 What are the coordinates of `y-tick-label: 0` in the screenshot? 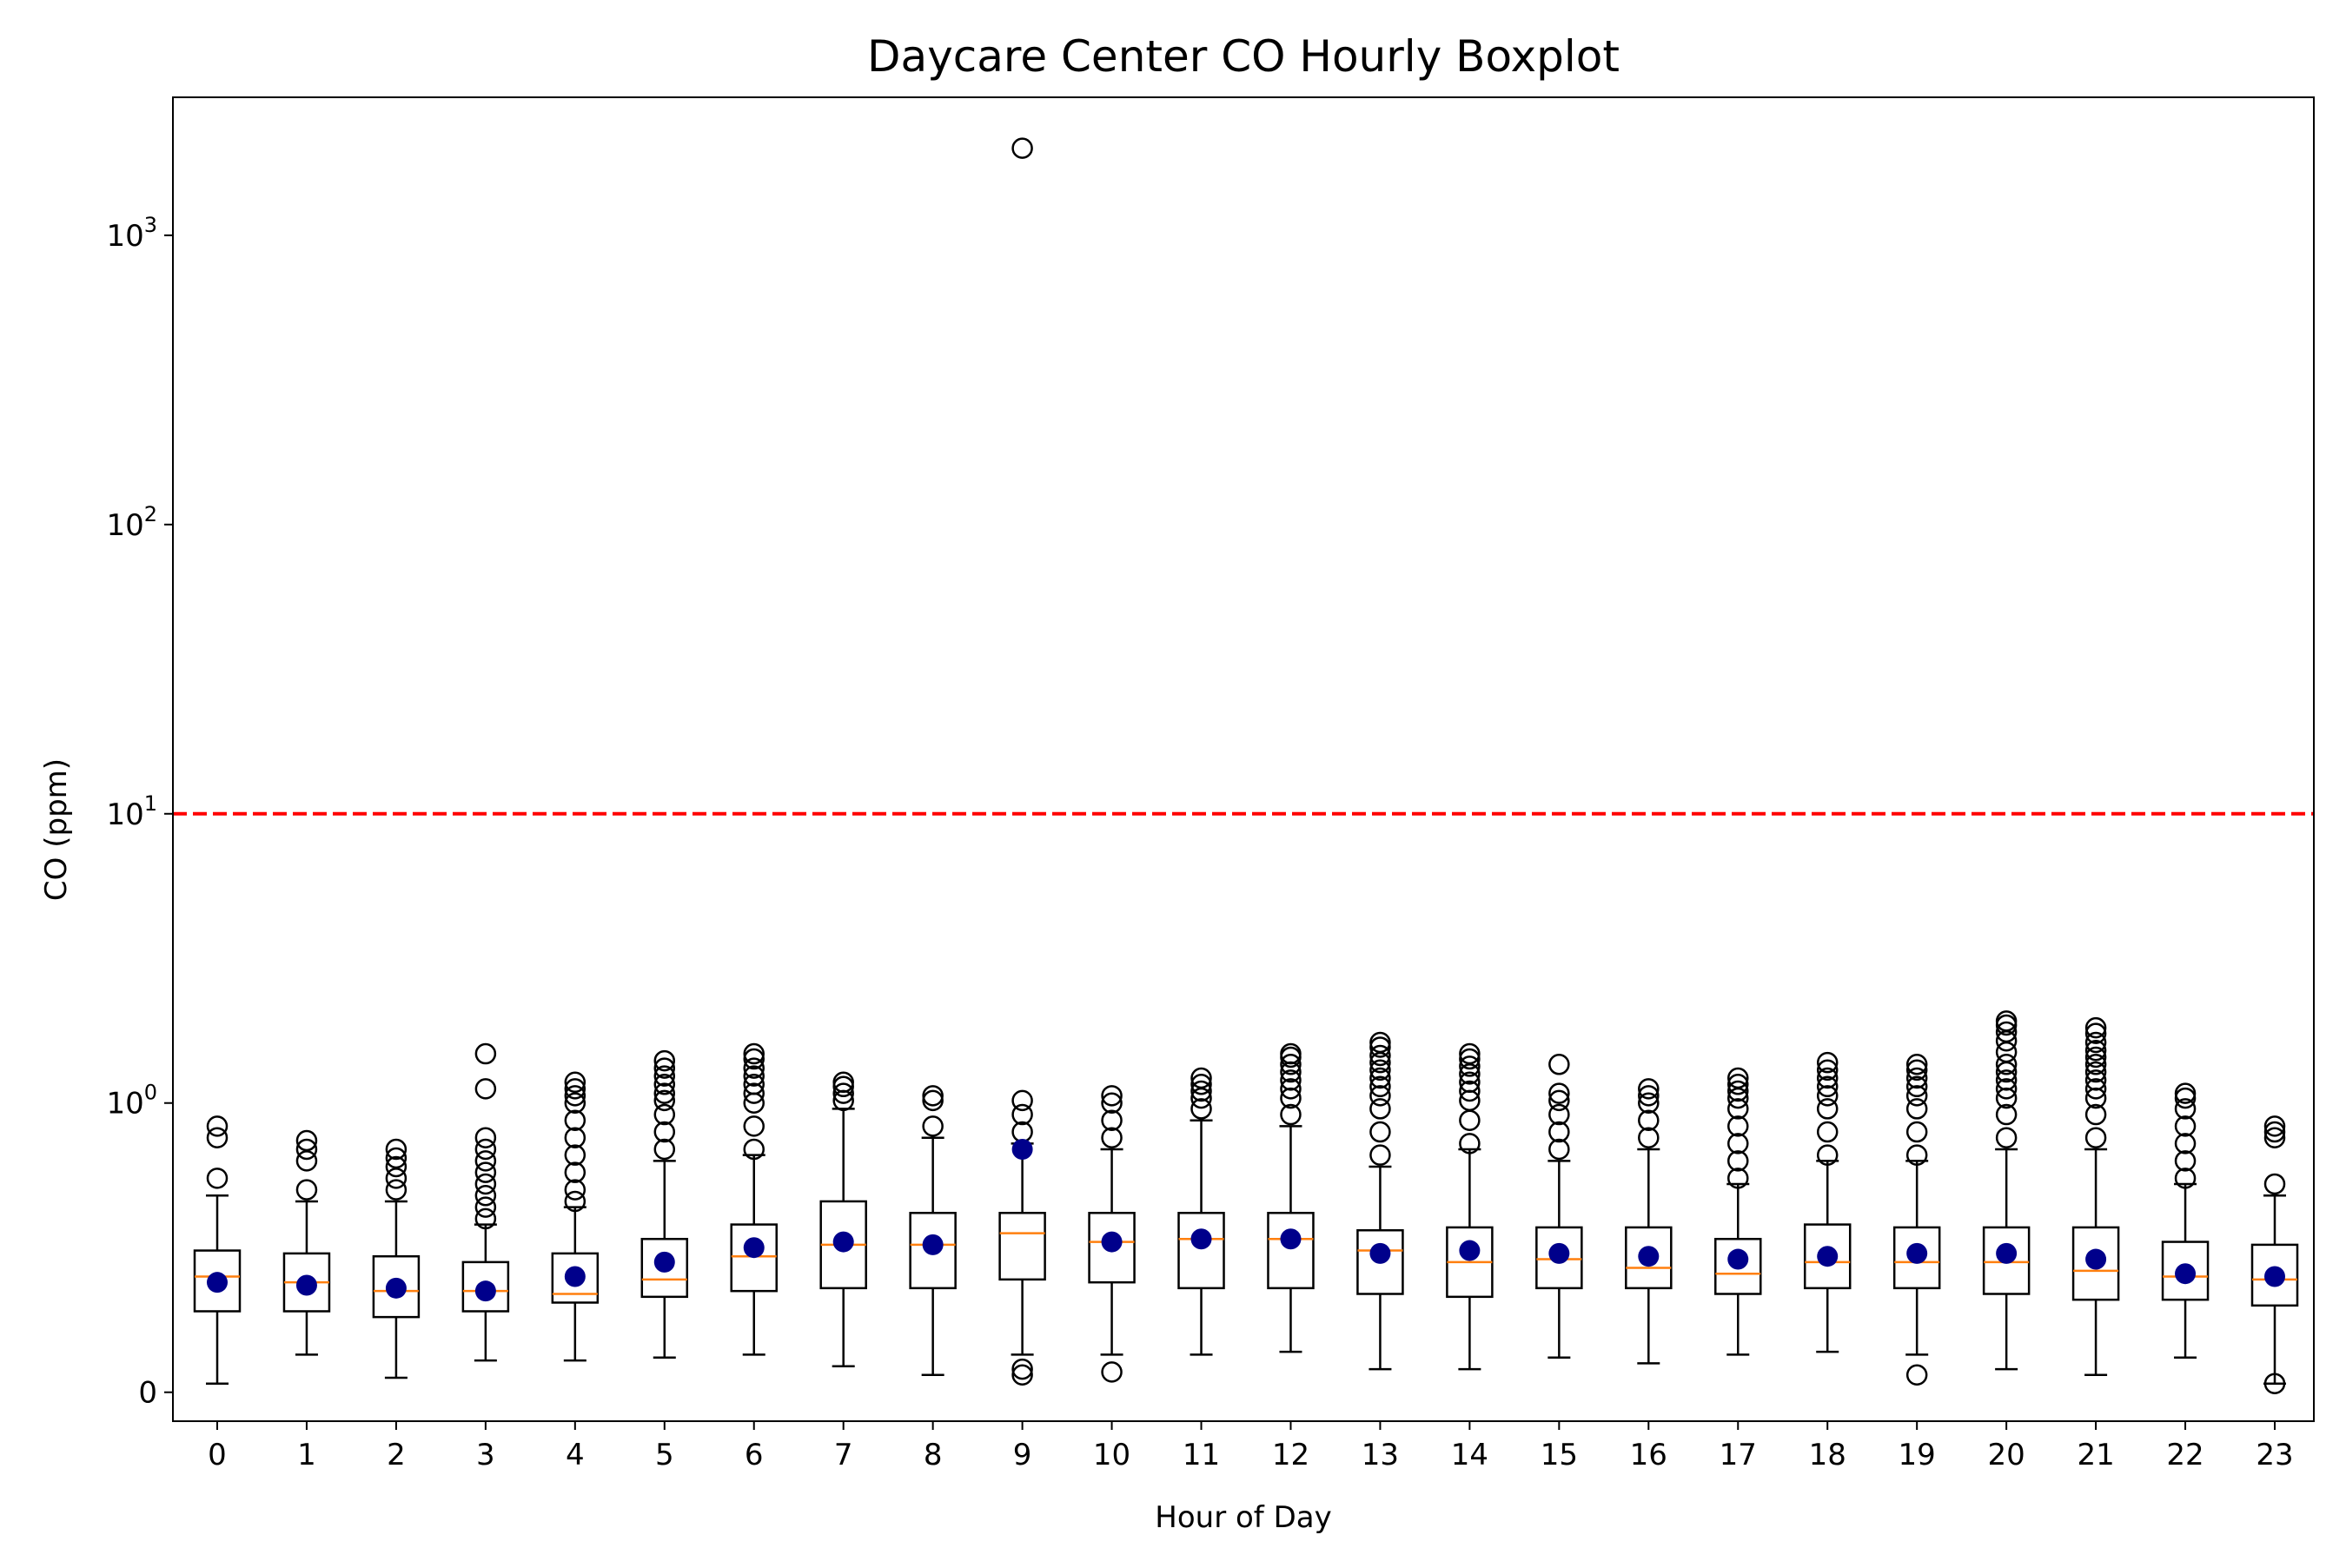 It's located at (148, 1393).